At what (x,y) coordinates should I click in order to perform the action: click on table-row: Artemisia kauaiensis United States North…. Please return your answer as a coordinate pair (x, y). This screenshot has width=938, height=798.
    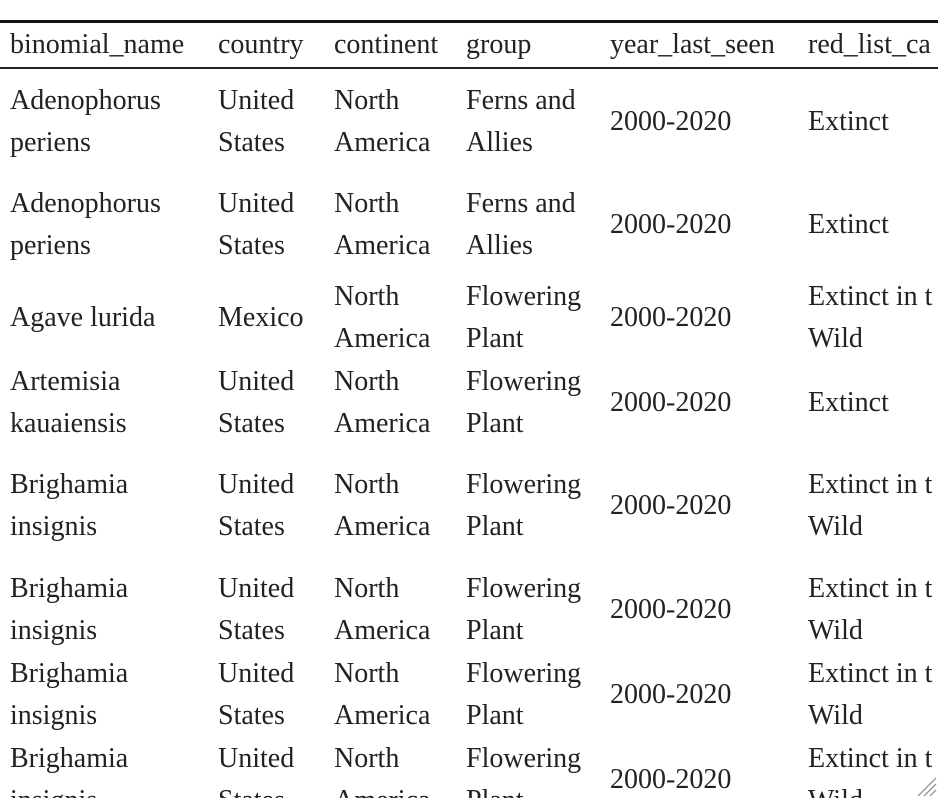
    Looking at the image, I should click on (469, 403).